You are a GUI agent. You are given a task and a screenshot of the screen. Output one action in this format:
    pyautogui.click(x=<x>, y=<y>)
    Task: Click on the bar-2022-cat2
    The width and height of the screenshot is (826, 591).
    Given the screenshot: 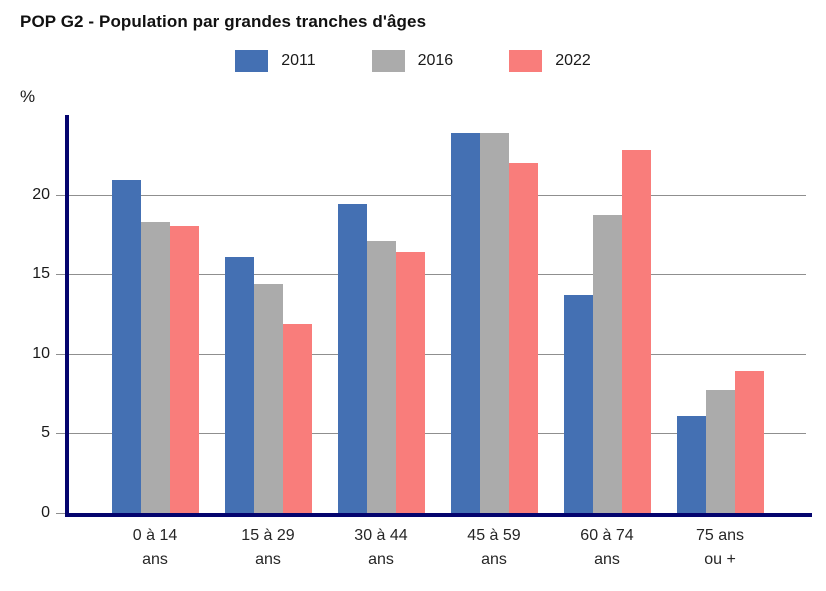 What is the action you would take?
    pyautogui.click(x=297, y=418)
    